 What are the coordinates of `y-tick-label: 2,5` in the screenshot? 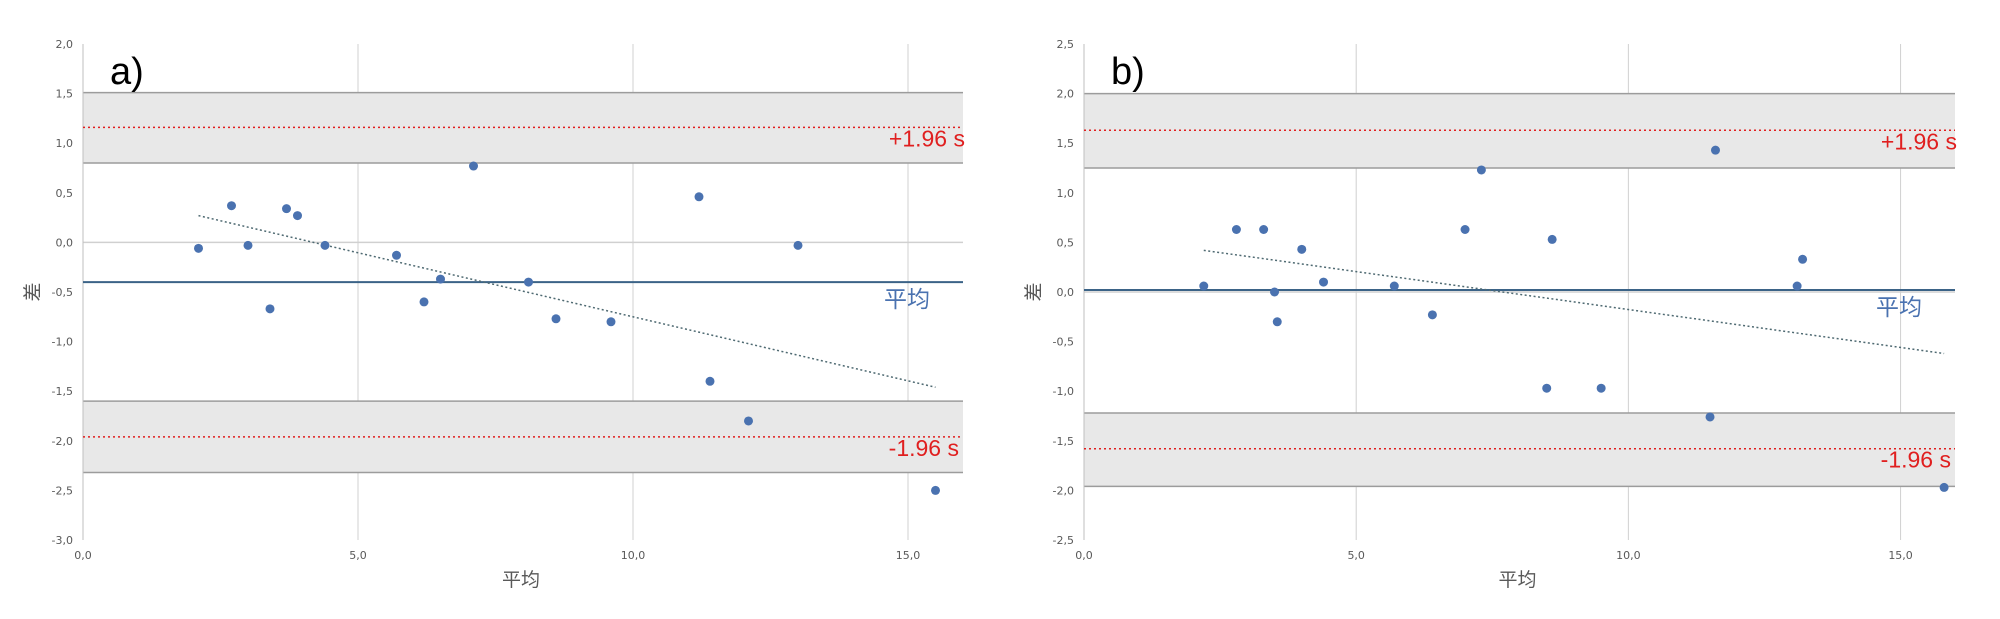 It's located at (1066, 44).